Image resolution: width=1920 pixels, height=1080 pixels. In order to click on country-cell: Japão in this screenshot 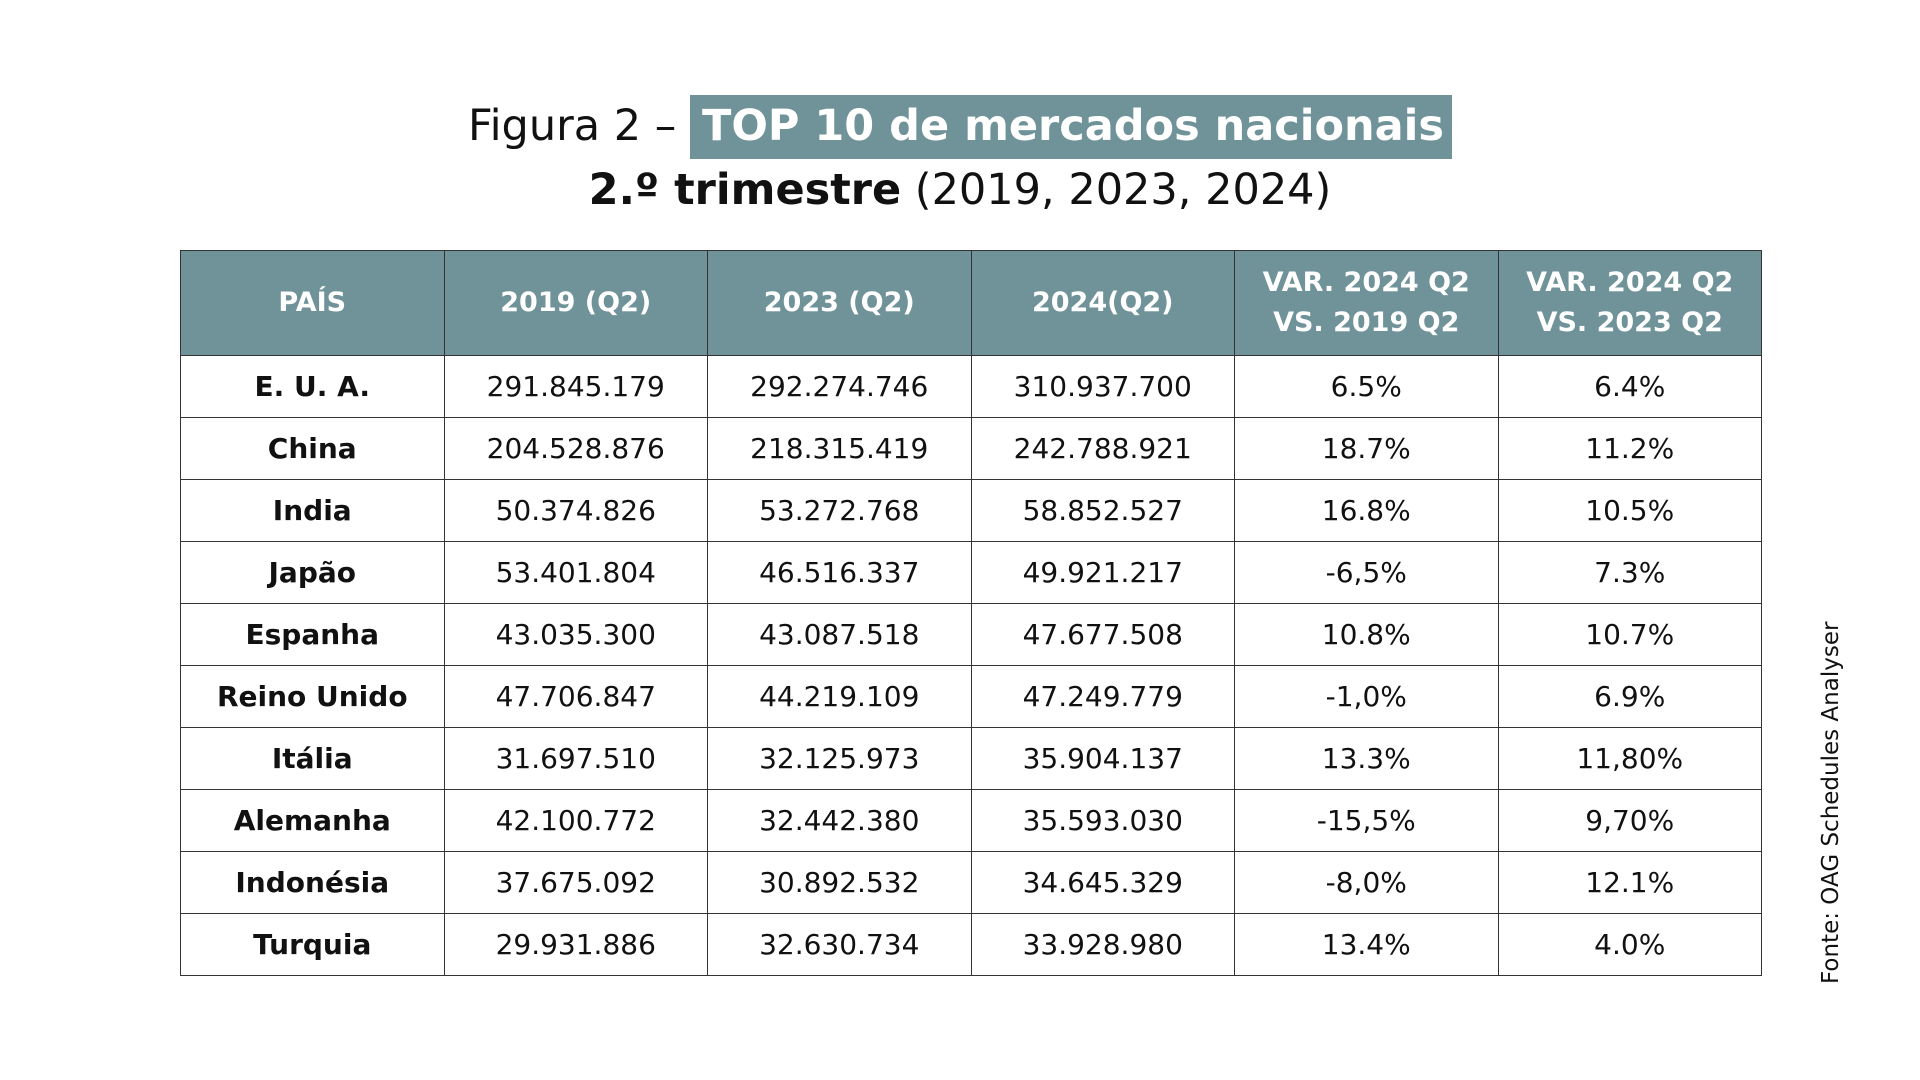, I will do `click(312, 572)`.